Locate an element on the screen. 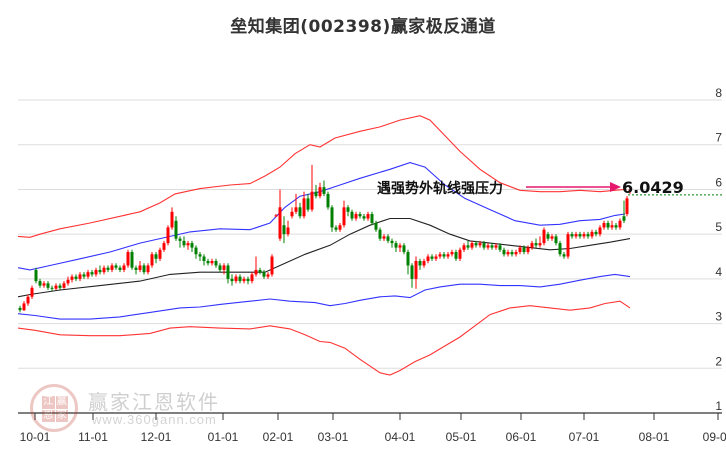 The width and height of the screenshot is (726, 450). y-tick-label: 6 is located at coordinates (718, 182).